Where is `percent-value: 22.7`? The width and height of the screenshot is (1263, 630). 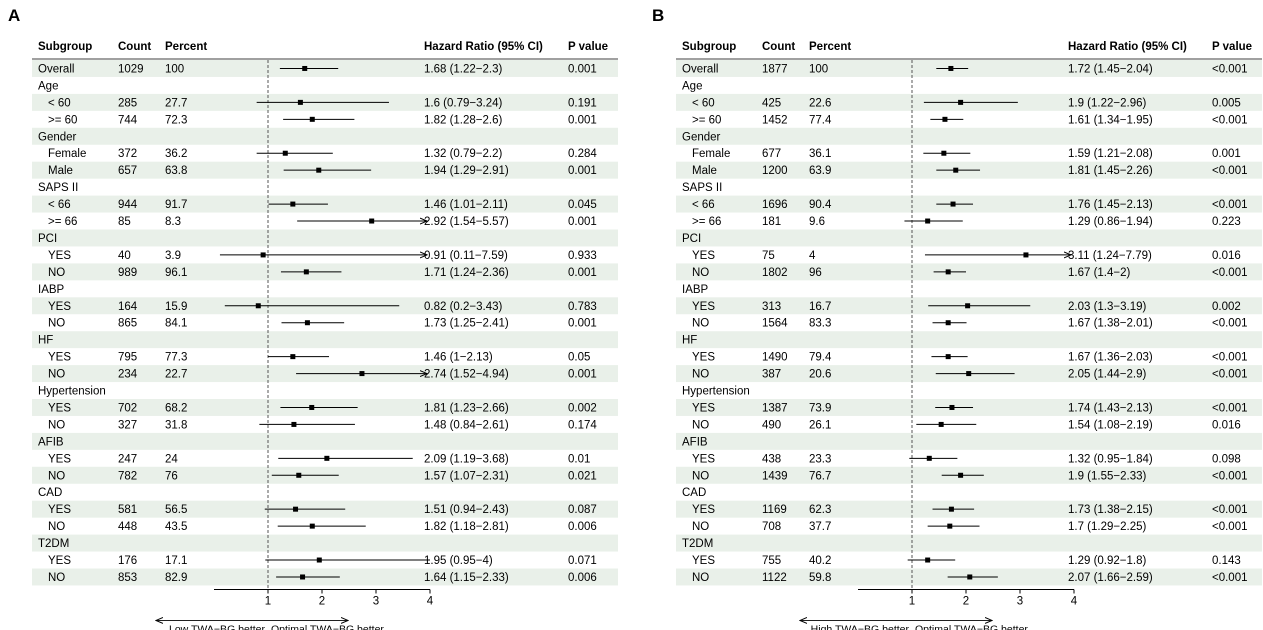
percent-value: 22.7 is located at coordinates (176, 375).